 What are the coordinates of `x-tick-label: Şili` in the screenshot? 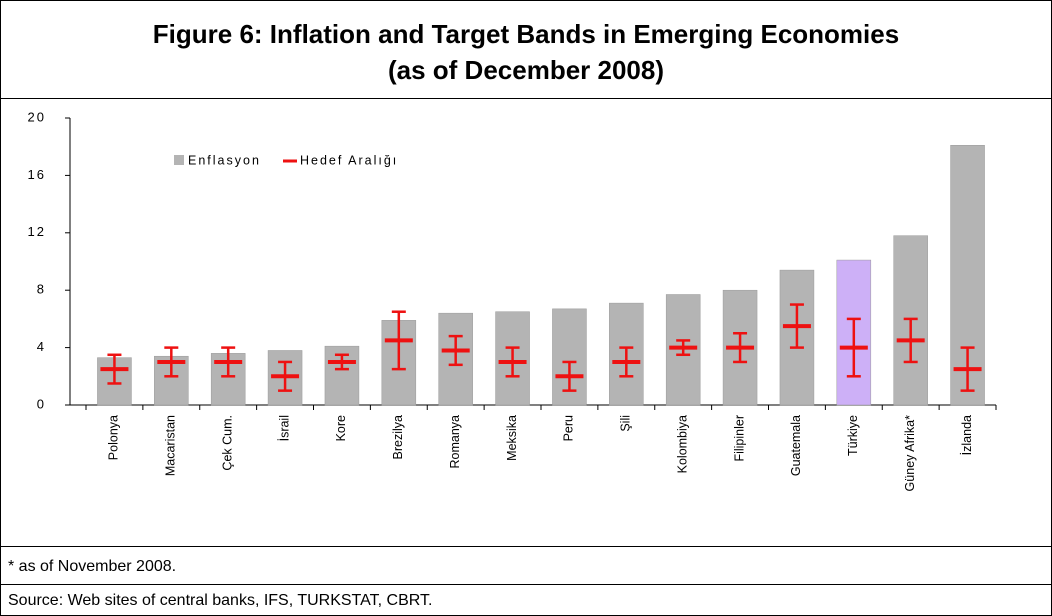 It's located at (626, 423).